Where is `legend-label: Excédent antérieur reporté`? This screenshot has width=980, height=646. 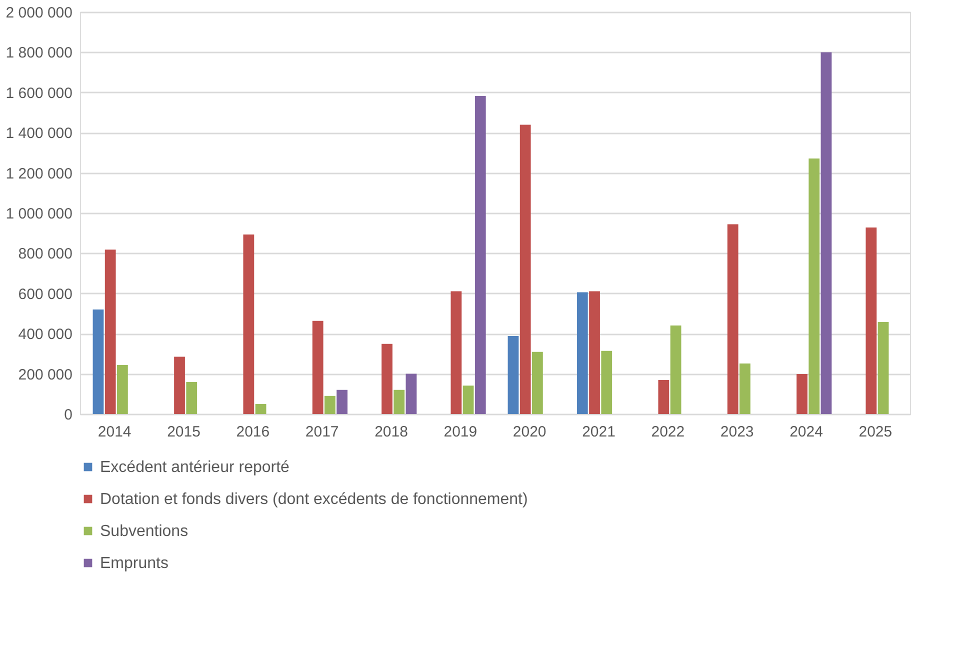 legend-label: Excédent antérieur reporté is located at coordinates (195, 467).